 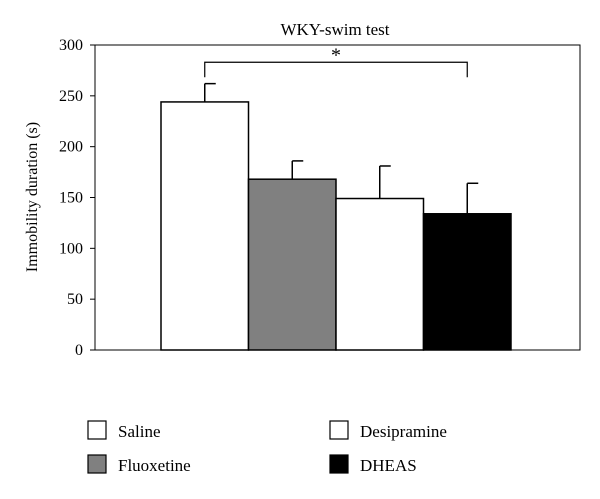 What do you see at coordinates (154, 465) in the screenshot?
I see `legend-label: Fluoxetine` at bounding box center [154, 465].